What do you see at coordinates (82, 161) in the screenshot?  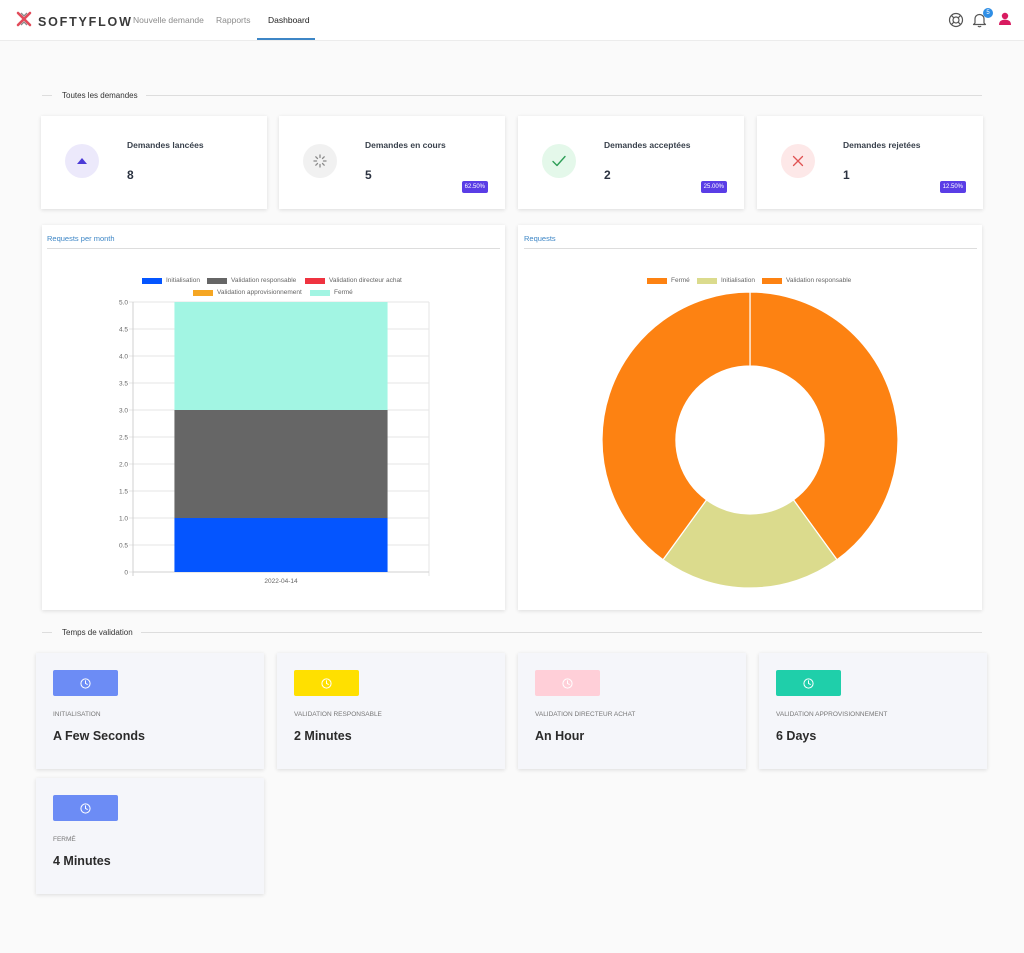 I see `triangle-up-icon` at bounding box center [82, 161].